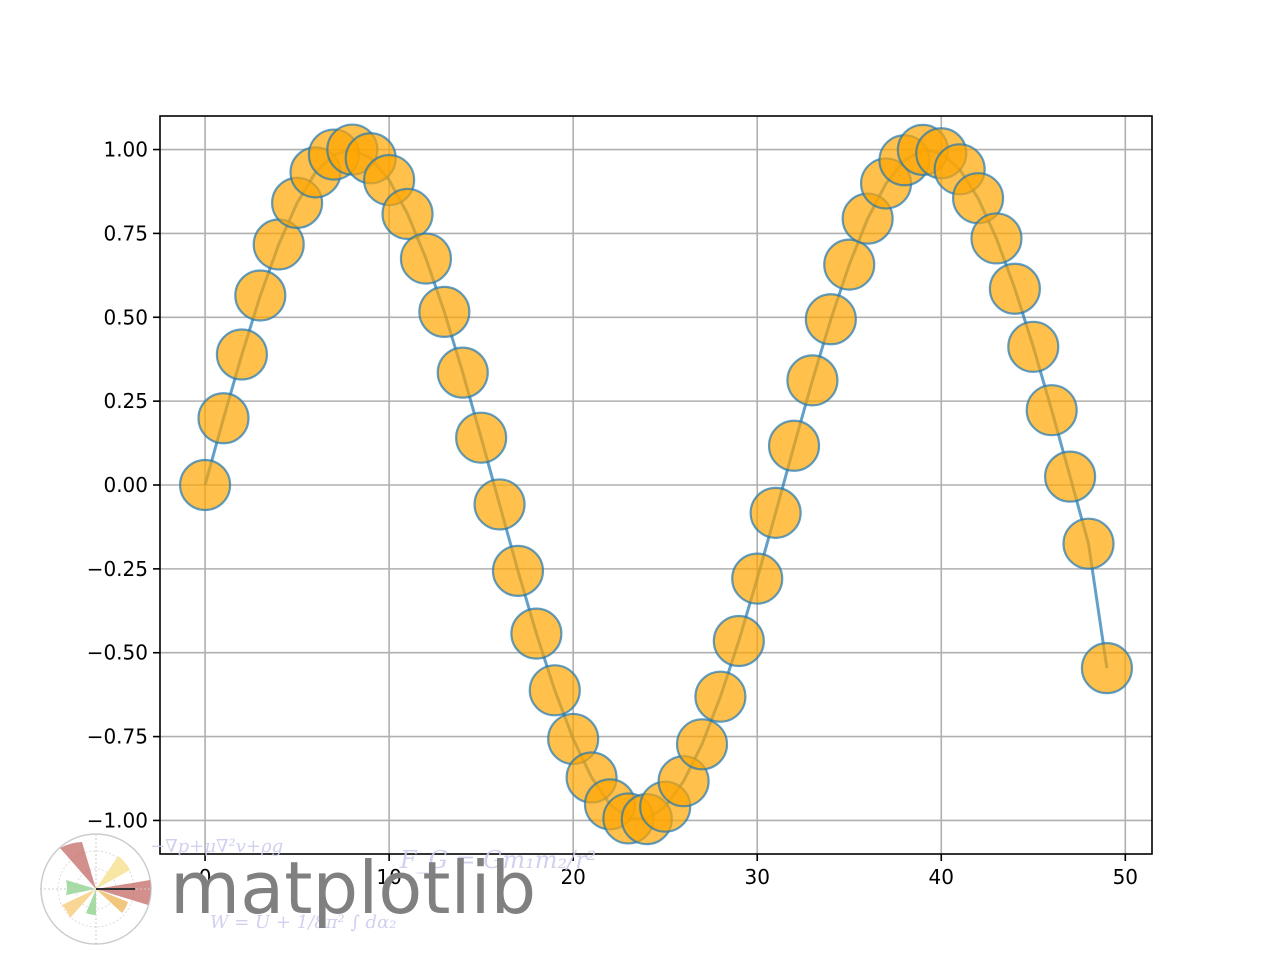  I want to click on y-tick-label: −1.00, so click(117, 820).